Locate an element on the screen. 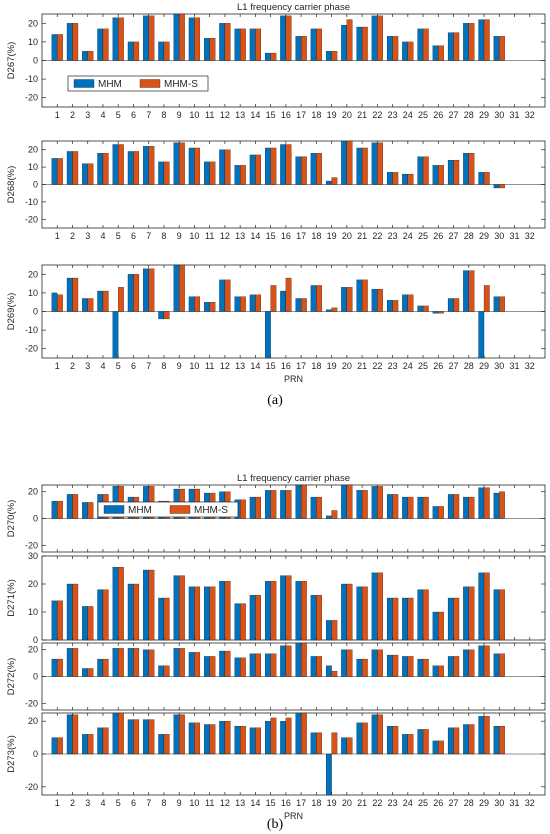 The image size is (550, 834). y-tick-label: 10 is located at coordinates (33, 167).